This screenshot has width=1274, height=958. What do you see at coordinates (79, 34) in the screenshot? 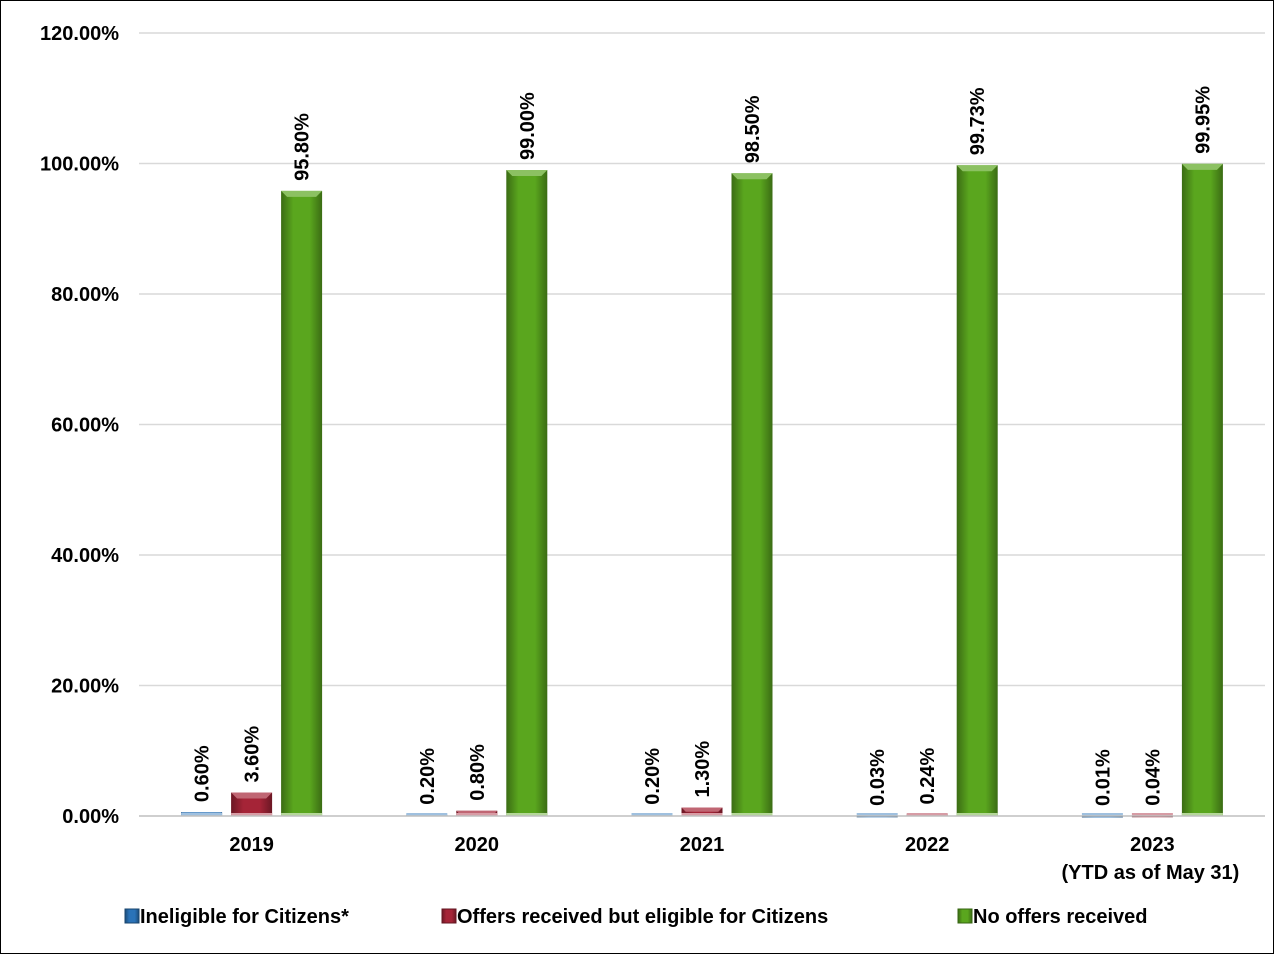
I see `y-tick-label: 120.00%` at bounding box center [79, 34].